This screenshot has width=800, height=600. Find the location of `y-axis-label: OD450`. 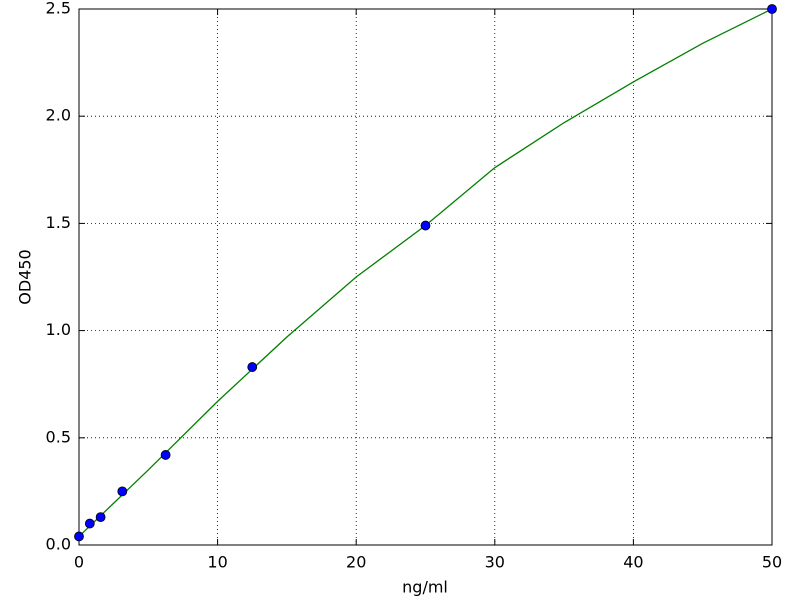

y-axis-label: OD450 is located at coordinates (25, 276).